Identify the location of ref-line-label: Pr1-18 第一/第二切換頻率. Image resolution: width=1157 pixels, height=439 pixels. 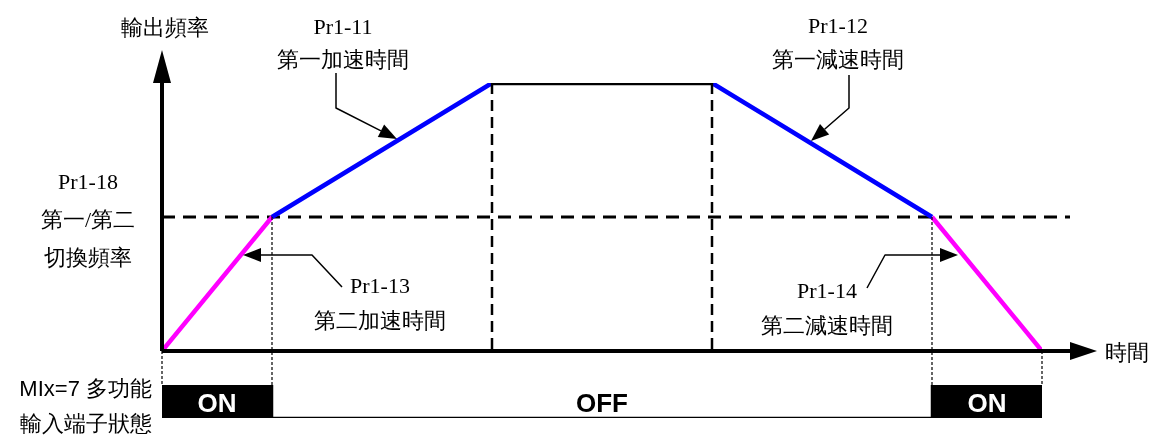
(88, 219).